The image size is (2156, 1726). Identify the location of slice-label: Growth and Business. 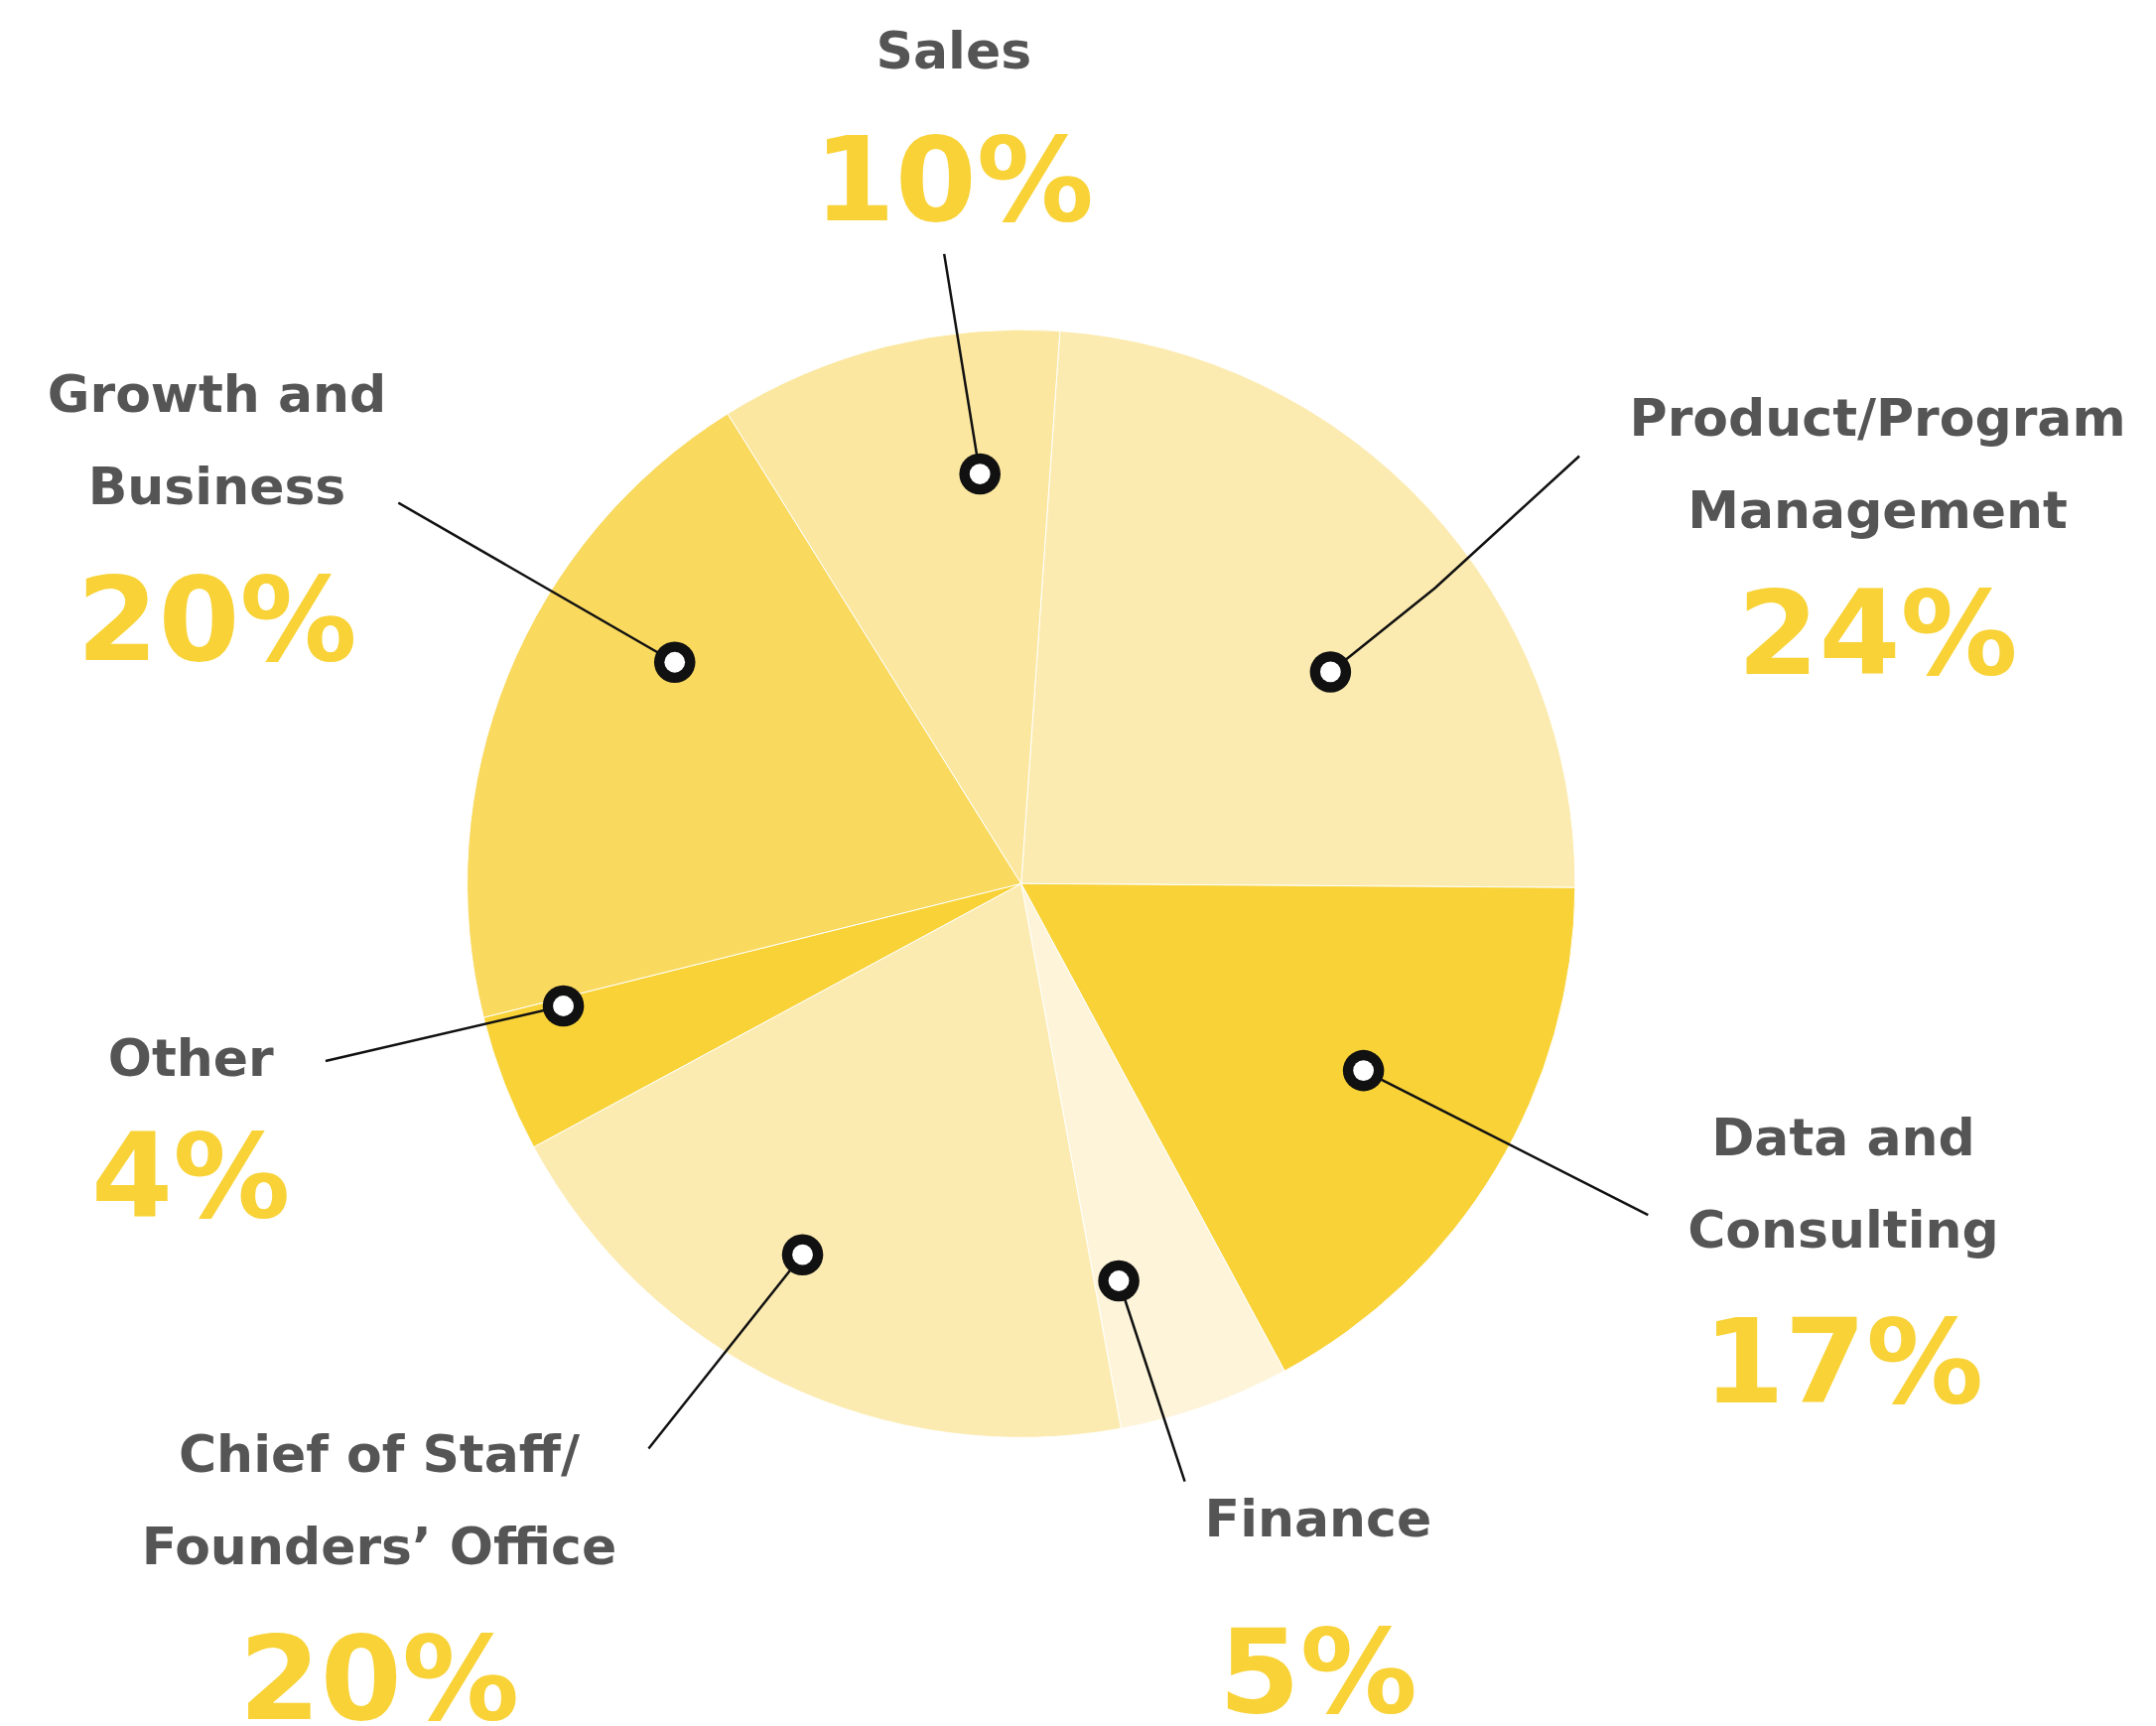
(217, 440).